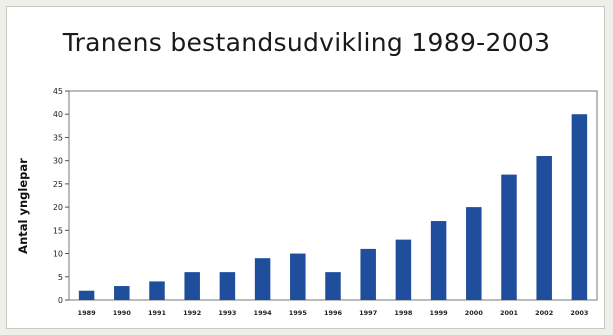  I want to click on bar-1990, so click(122, 293).